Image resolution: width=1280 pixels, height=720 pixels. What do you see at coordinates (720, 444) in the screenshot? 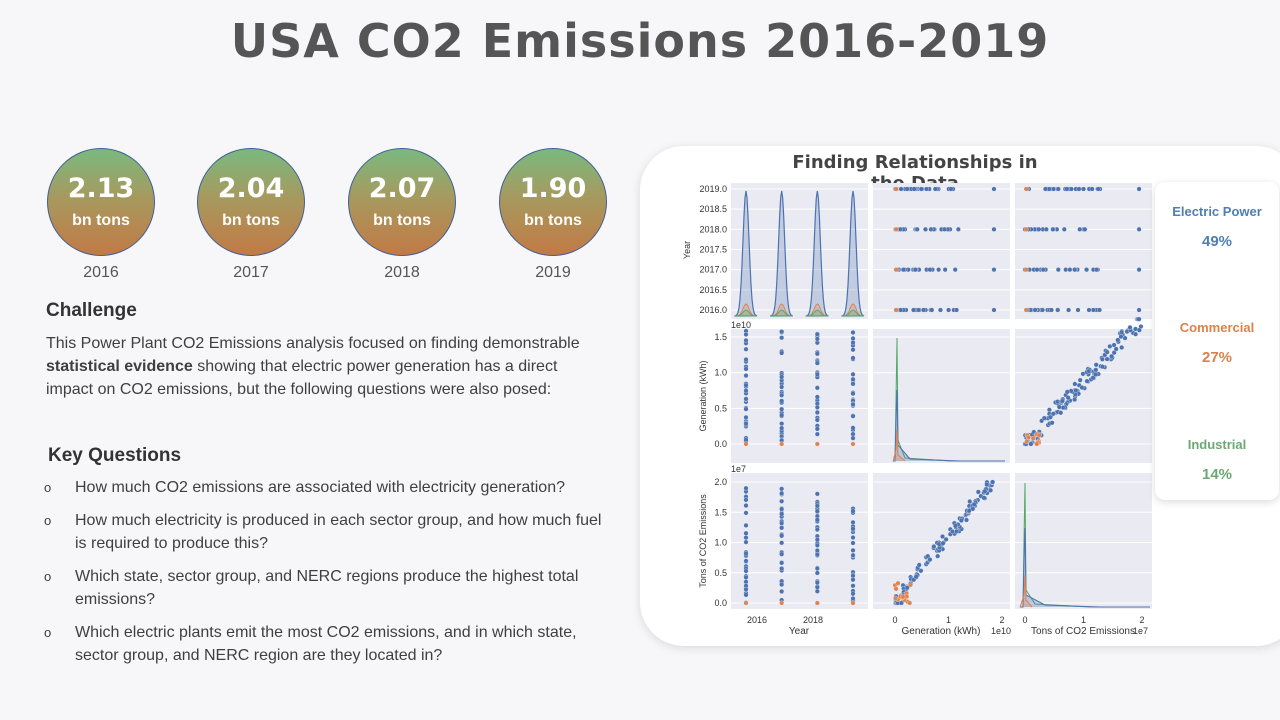
I see `y-tick-label: 0.0` at bounding box center [720, 444].